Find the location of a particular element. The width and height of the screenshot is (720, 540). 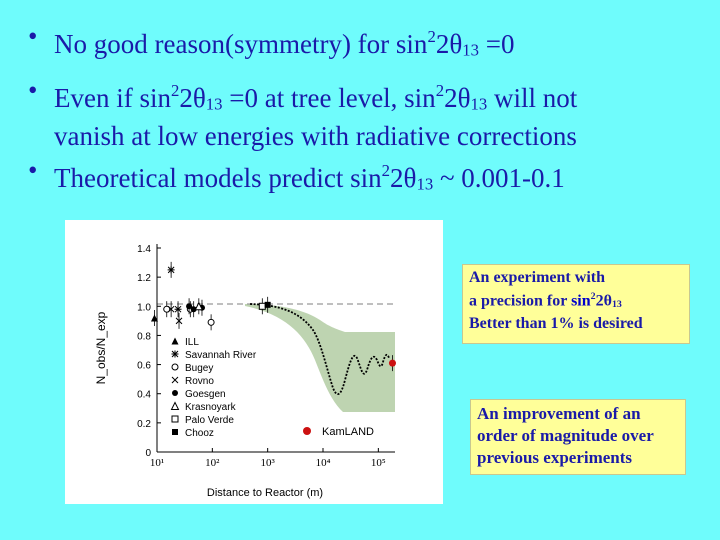

y-tick-label: 0.6 is located at coordinates (144, 366).